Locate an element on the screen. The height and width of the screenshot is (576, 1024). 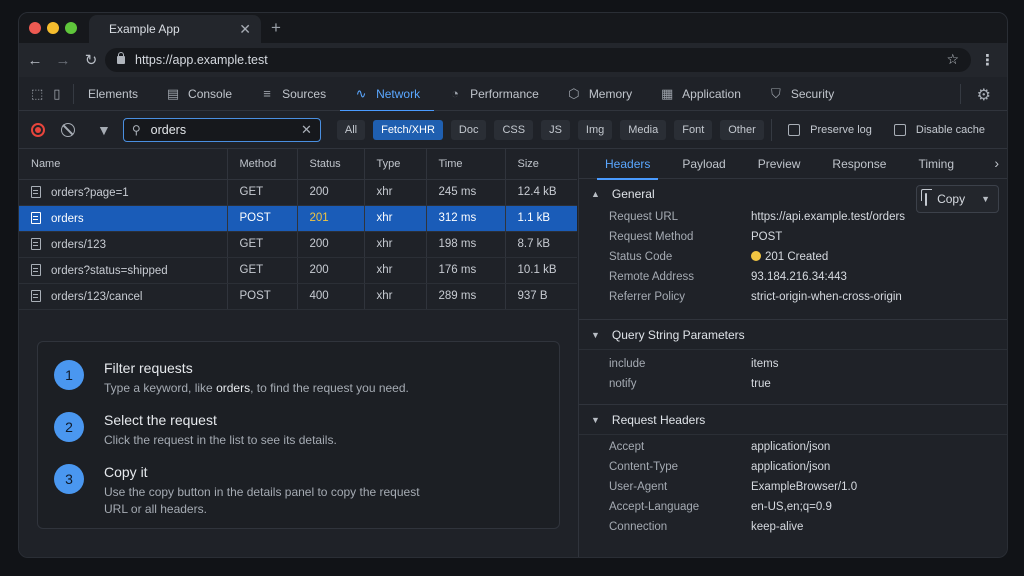
status-cell: 200 is located at coordinates (331, 192).